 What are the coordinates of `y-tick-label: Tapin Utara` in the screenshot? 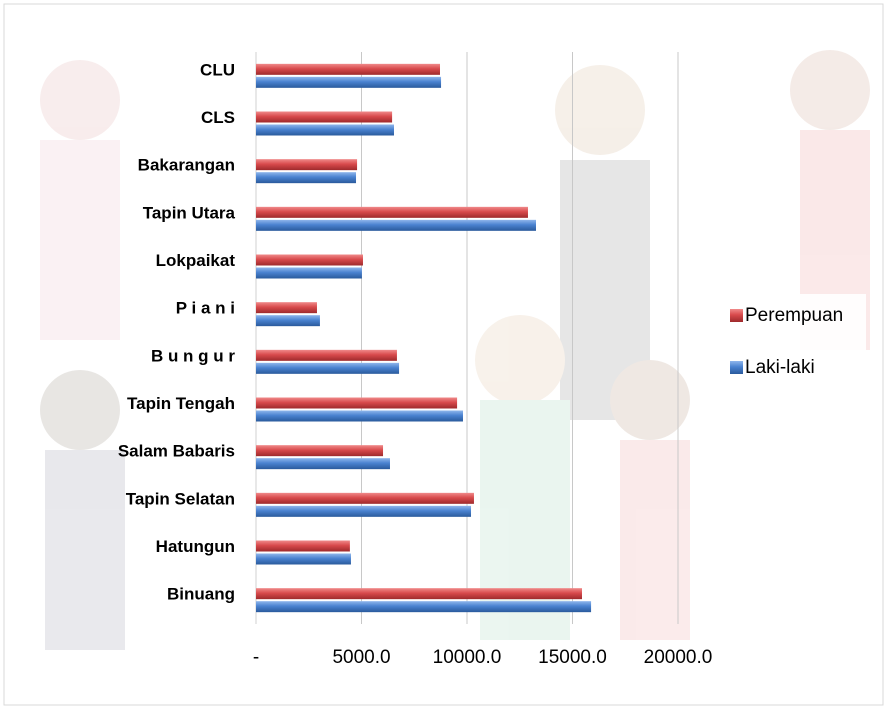 It's located at (189, 212).